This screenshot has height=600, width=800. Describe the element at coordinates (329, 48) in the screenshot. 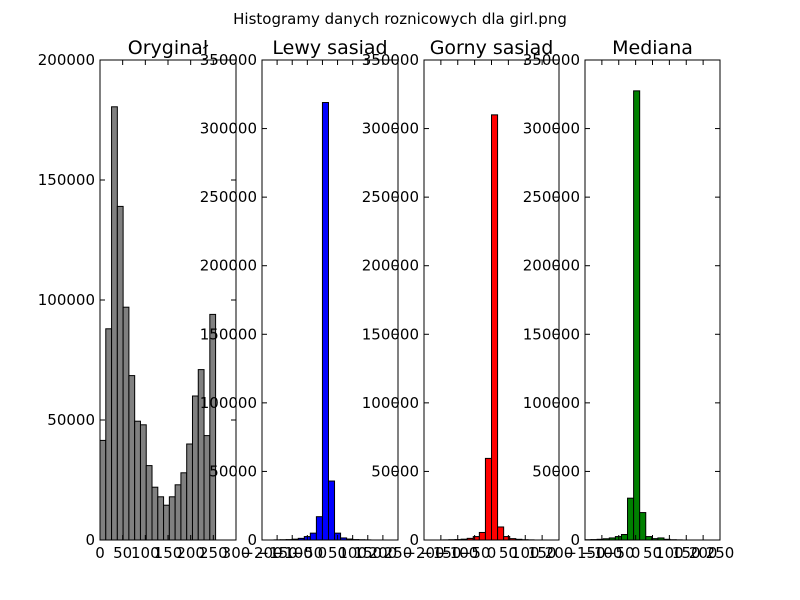

I see `axes-title: Lewy sasiad` at that location.